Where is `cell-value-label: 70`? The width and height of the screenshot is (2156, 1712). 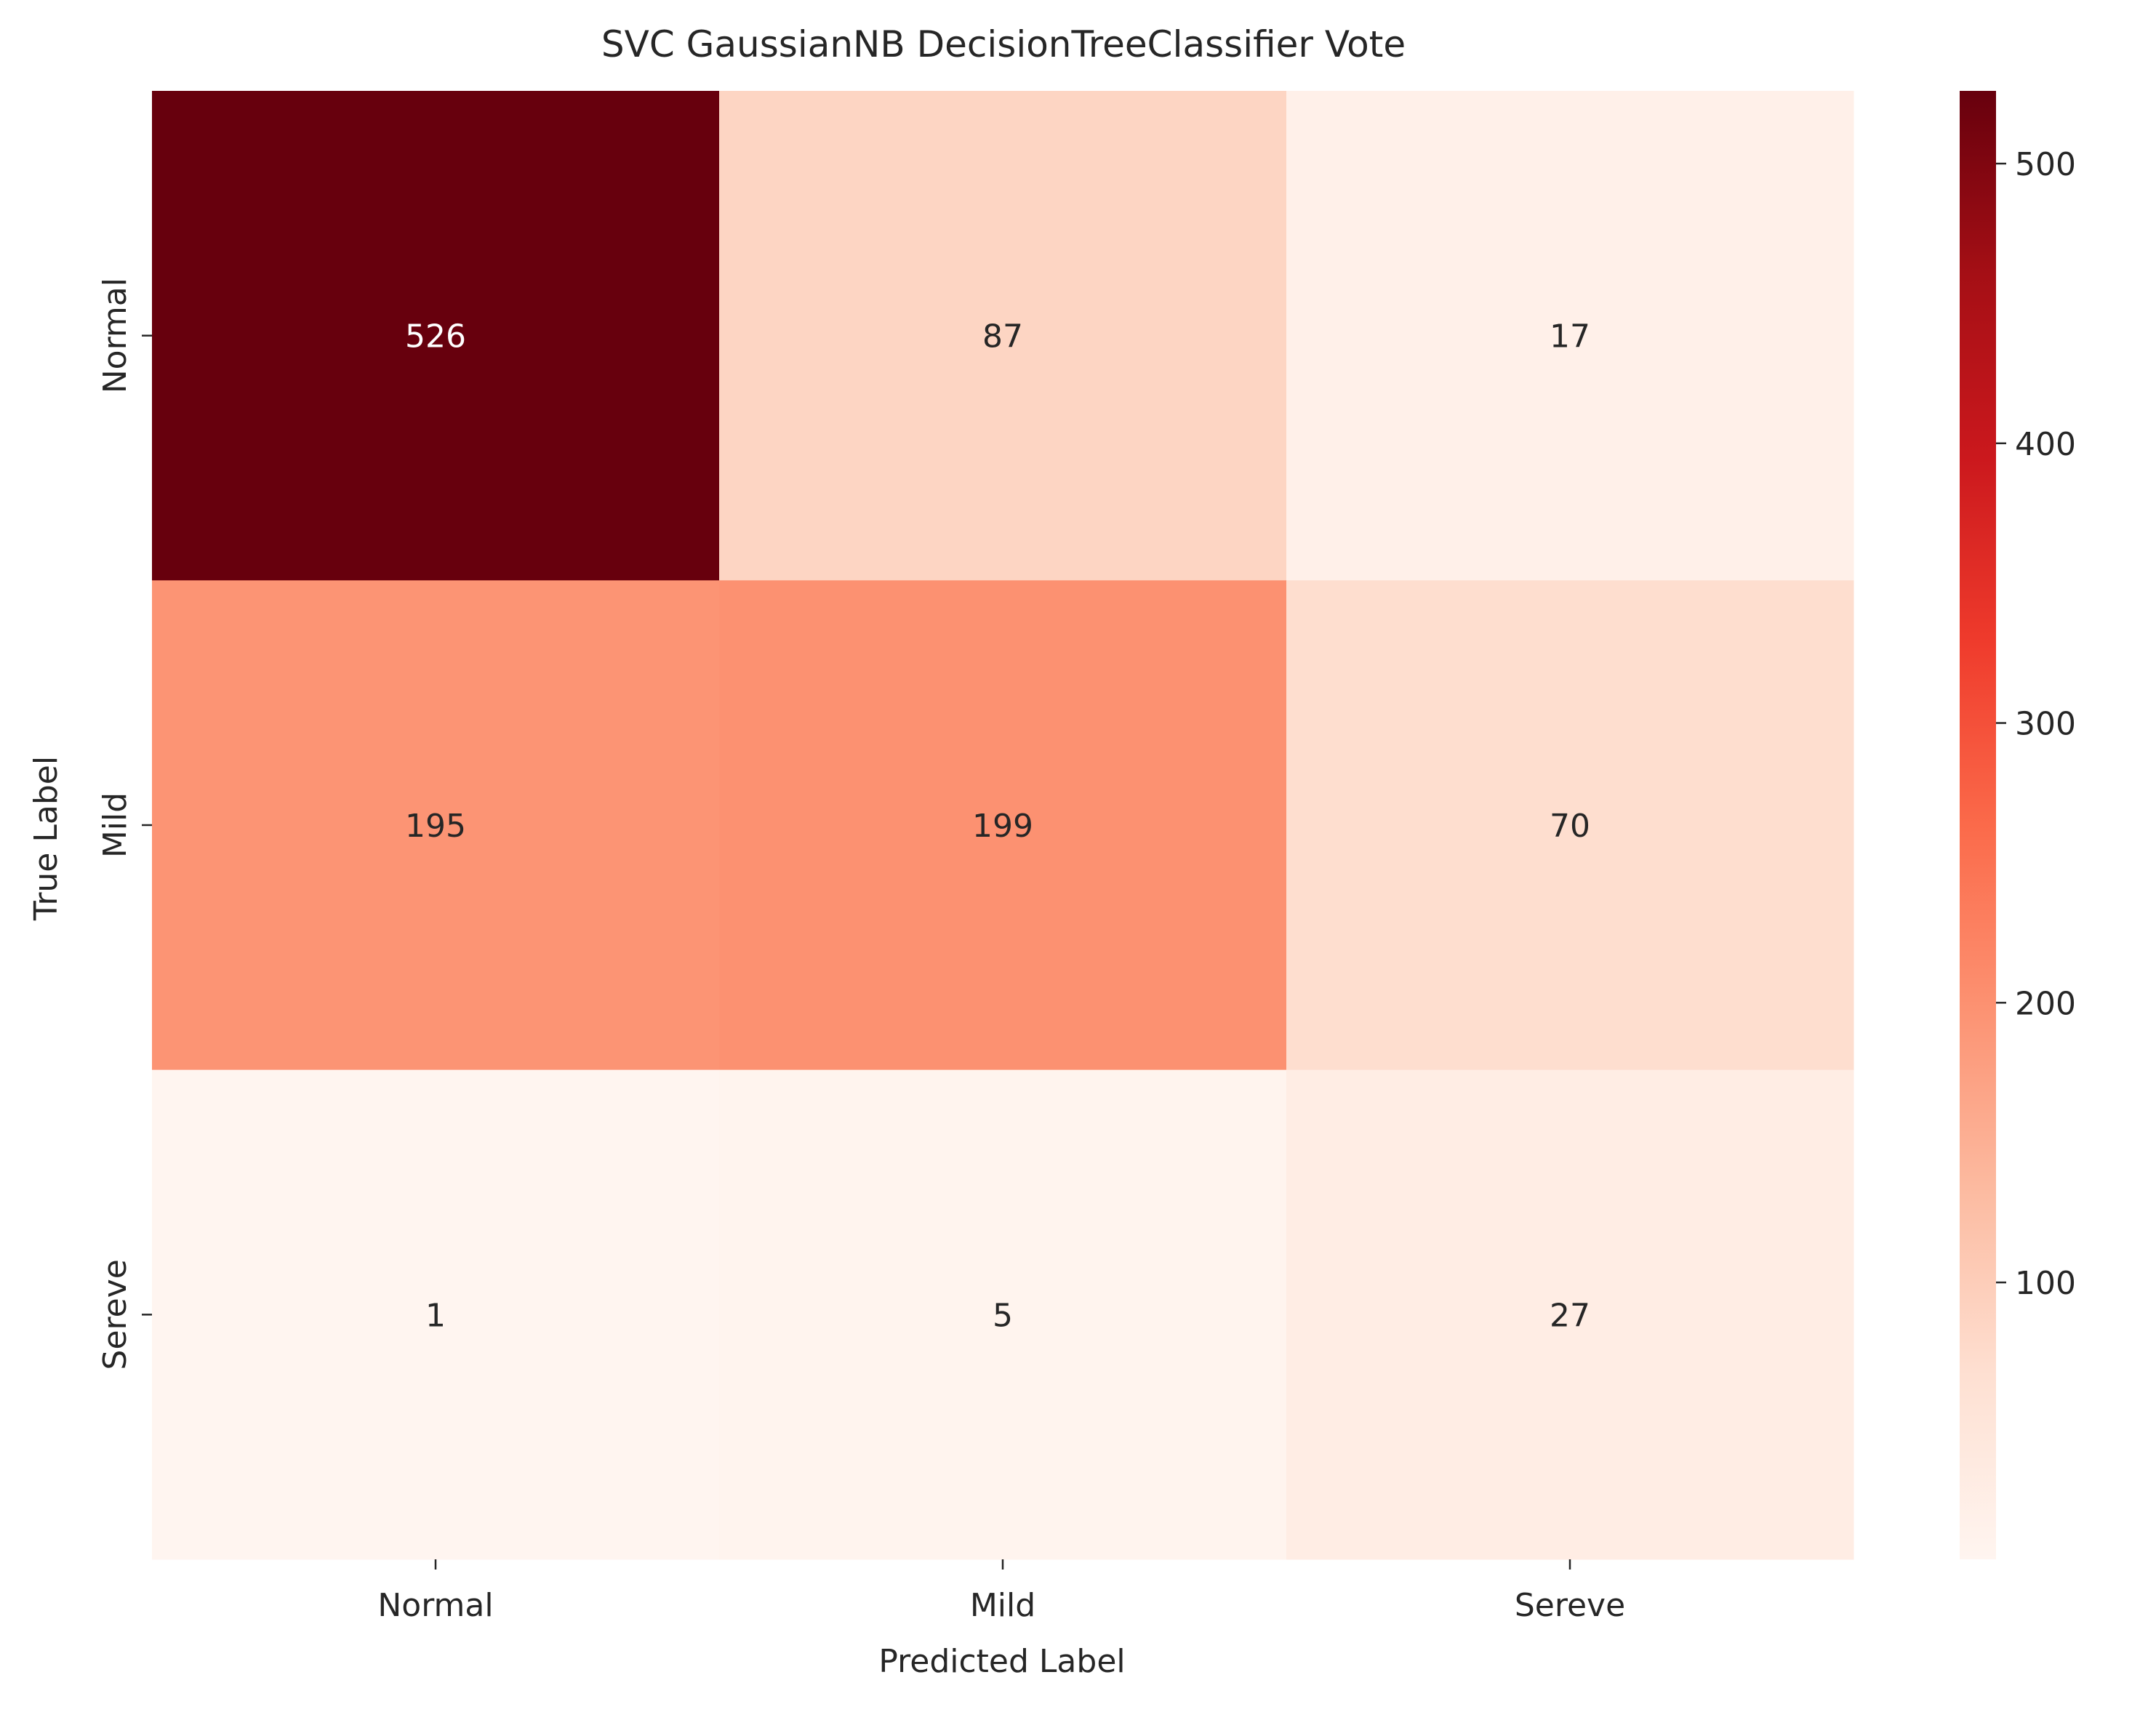
cell-value-label: 70 is located at coordinates (1570, 826).